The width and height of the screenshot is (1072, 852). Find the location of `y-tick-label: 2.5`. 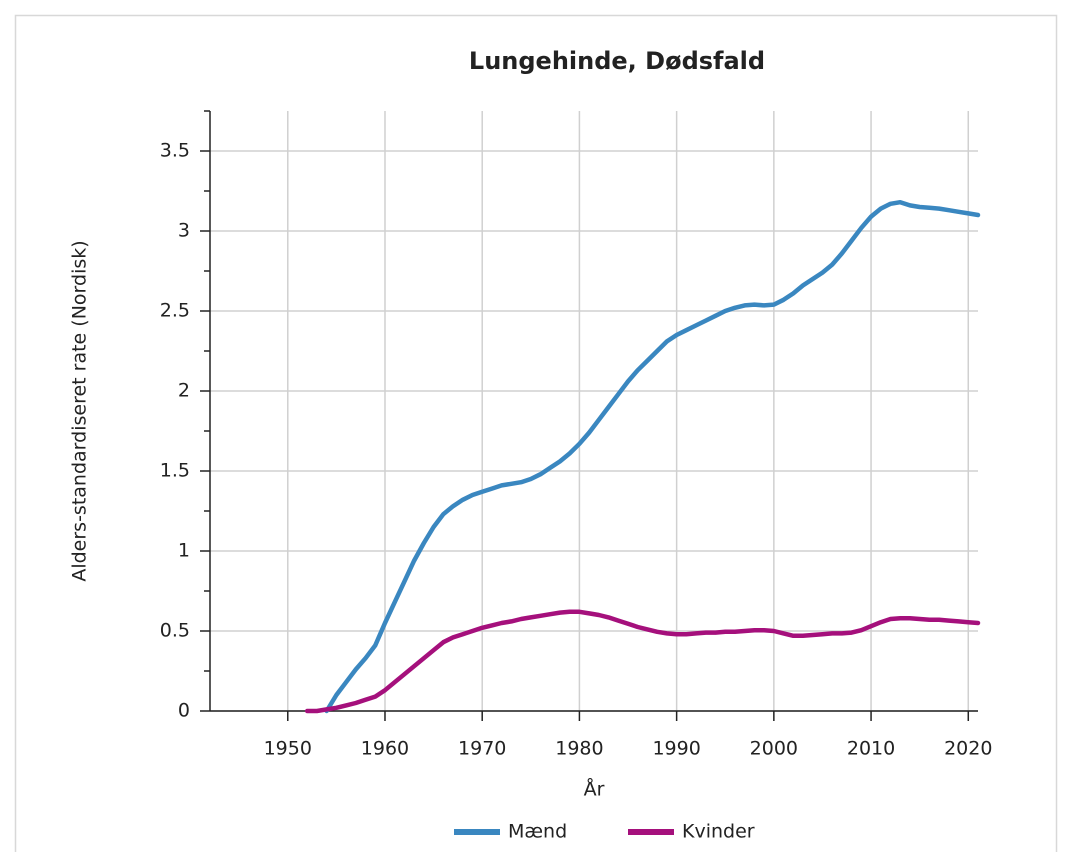

y-tick-label: 2.5 is located at coordinates (175, 311).